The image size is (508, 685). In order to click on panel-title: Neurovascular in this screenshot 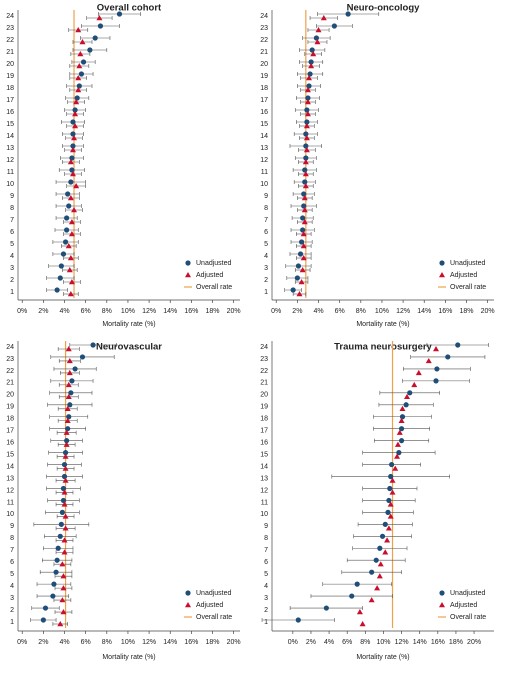, I will do `click(129, 347)`.